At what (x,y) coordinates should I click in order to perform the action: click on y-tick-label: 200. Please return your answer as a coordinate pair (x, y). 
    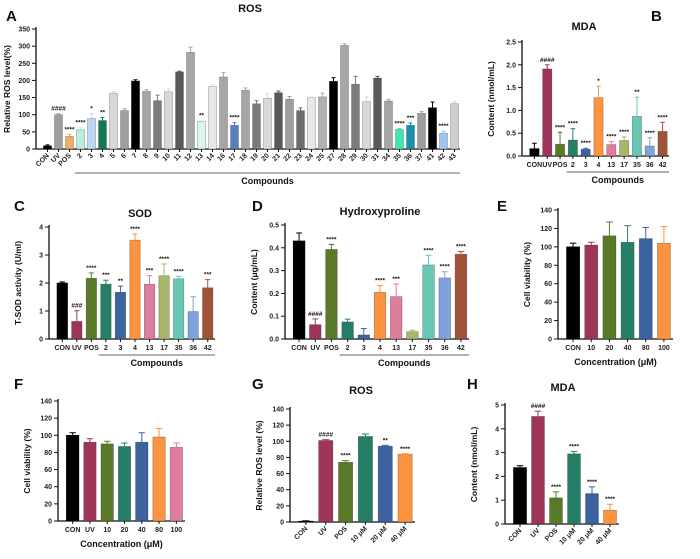
    Looking at the image, I should click on (24, 81).